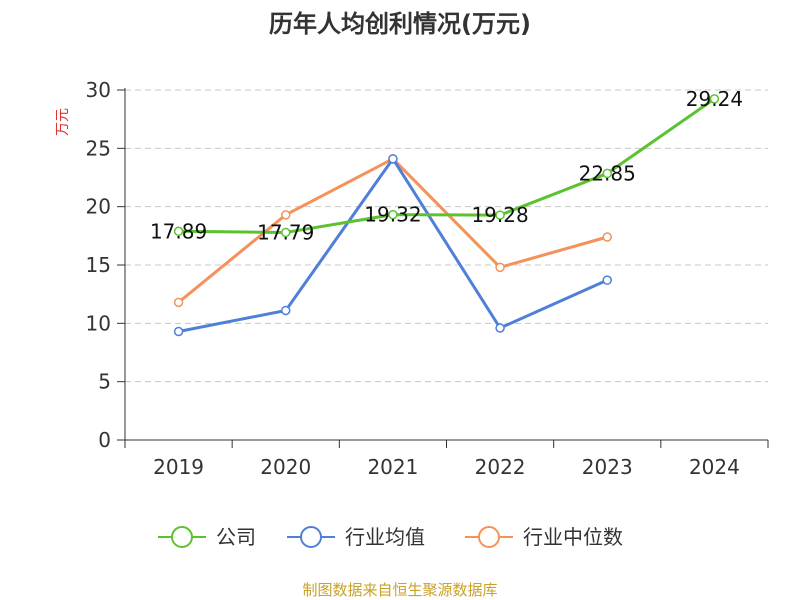 This screenshot has width=800, height=600. Describe the element at coordinates (399, 590) in the screenshot. I see `source-note: 制图数据来自恒生聚源数据库` at that location.